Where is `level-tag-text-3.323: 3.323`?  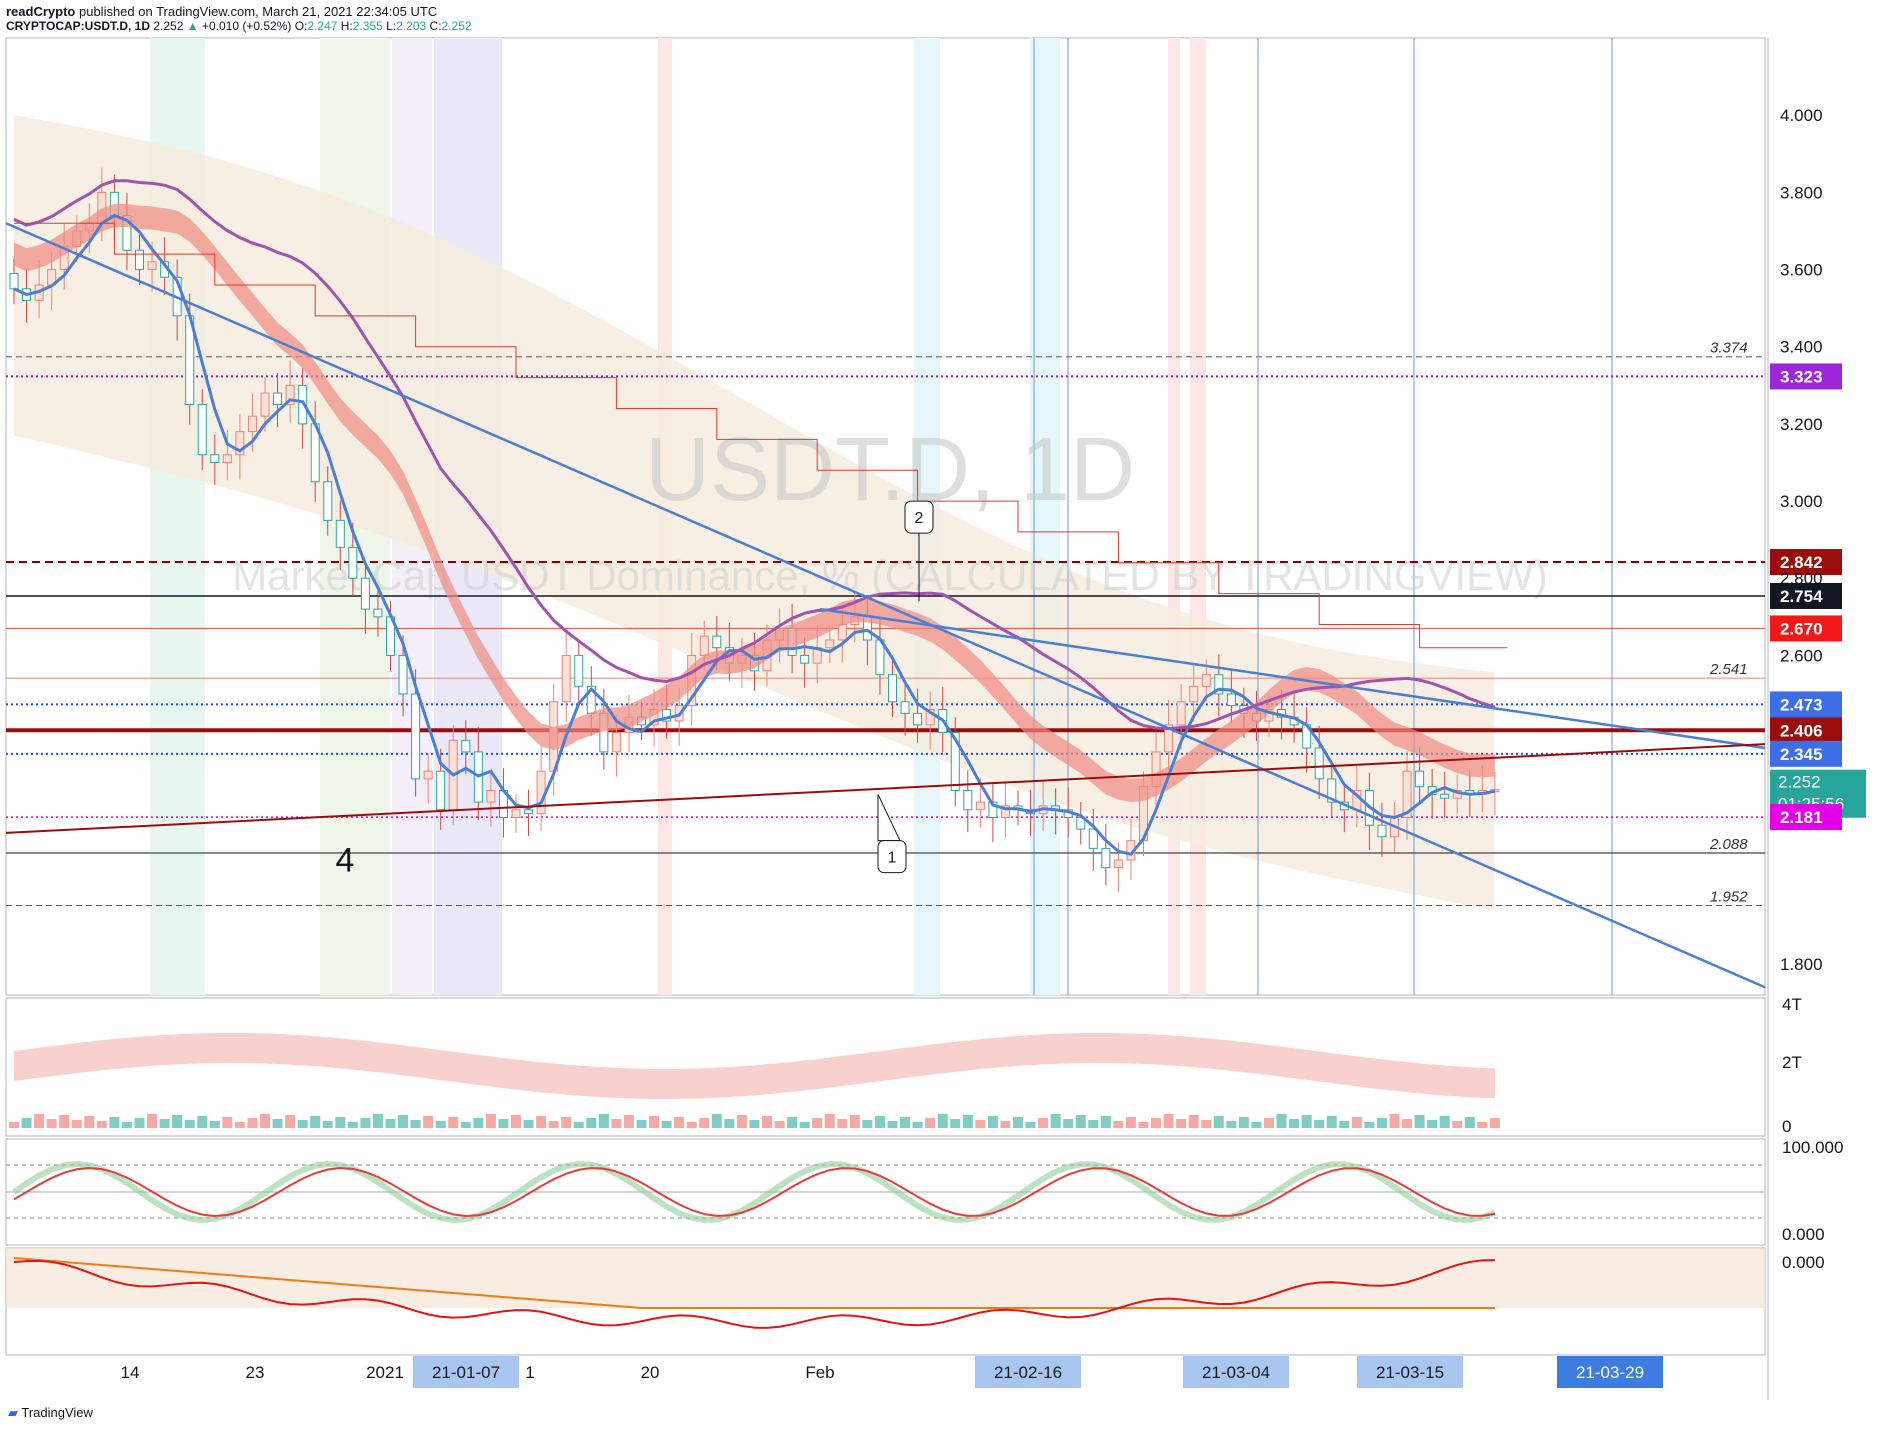
level-tag-text-3.323: 3.323 is located at coordinates (1801, 376).